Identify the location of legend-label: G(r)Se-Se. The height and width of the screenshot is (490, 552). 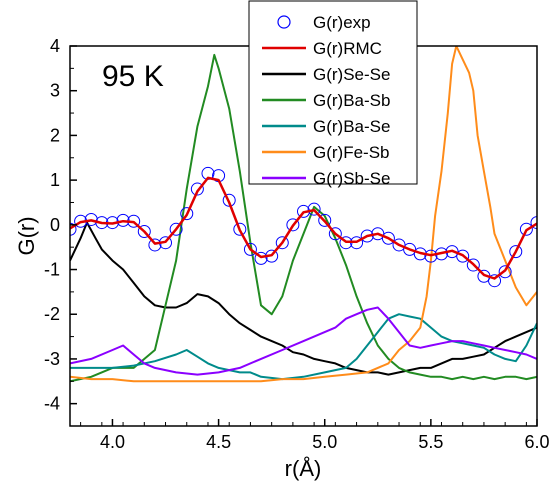
(351, 74).